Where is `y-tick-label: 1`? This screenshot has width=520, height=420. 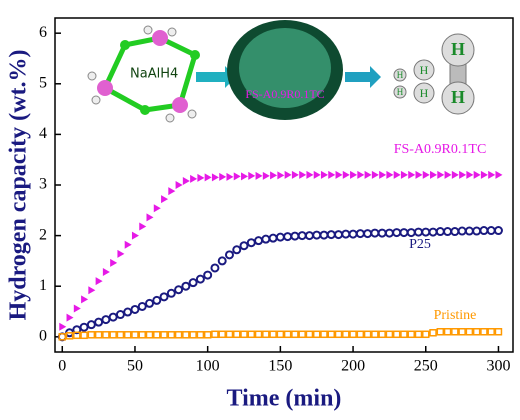 y-tick-label: 1 is located at coordinates (43, 285).